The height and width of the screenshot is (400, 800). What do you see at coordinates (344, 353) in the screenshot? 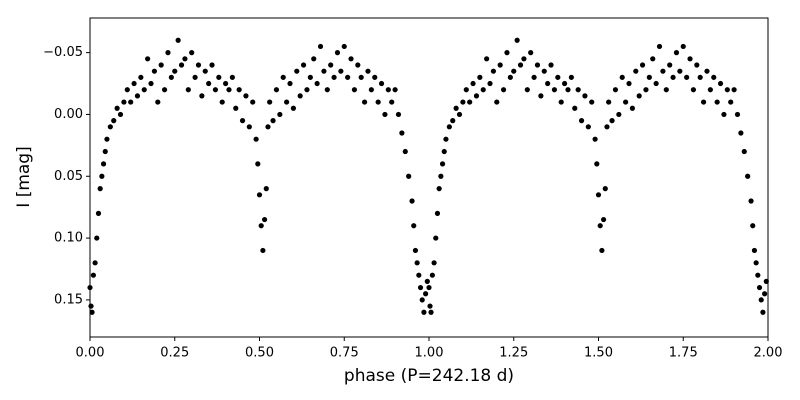
I see `x-tick-label: 0.75` at bounding box center [344, 353].